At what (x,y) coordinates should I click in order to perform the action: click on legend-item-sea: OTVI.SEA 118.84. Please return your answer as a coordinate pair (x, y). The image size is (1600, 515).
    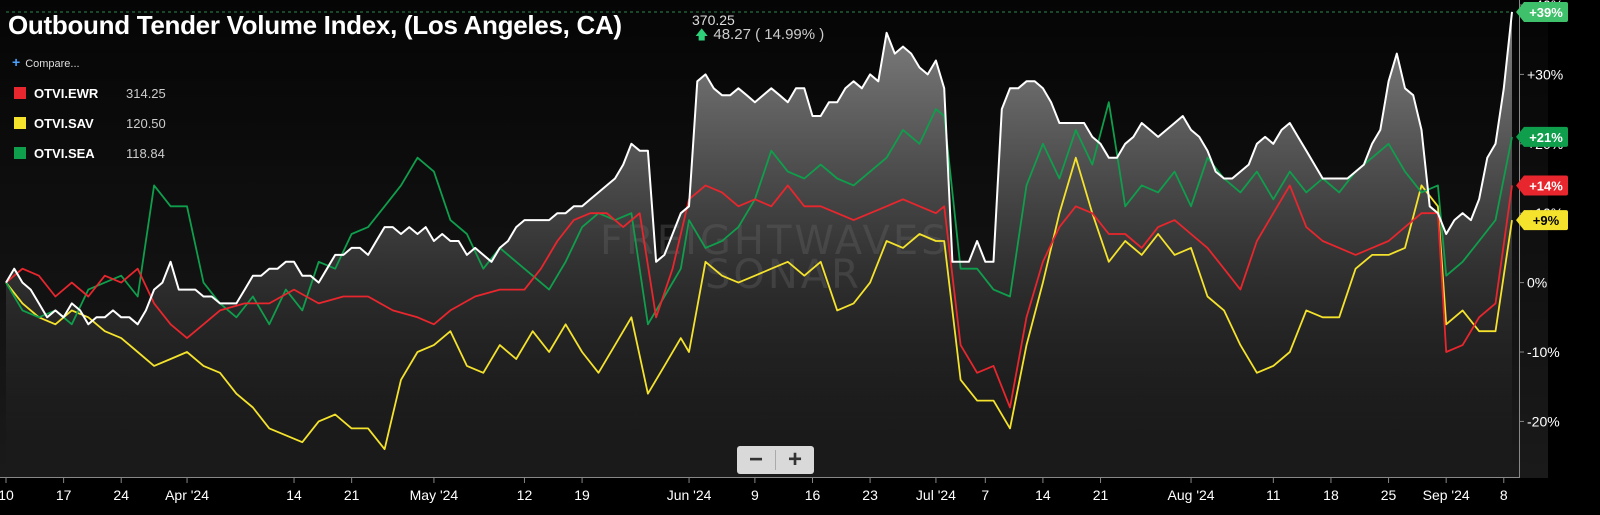
    Looking at the image, I should click on (90, 153).